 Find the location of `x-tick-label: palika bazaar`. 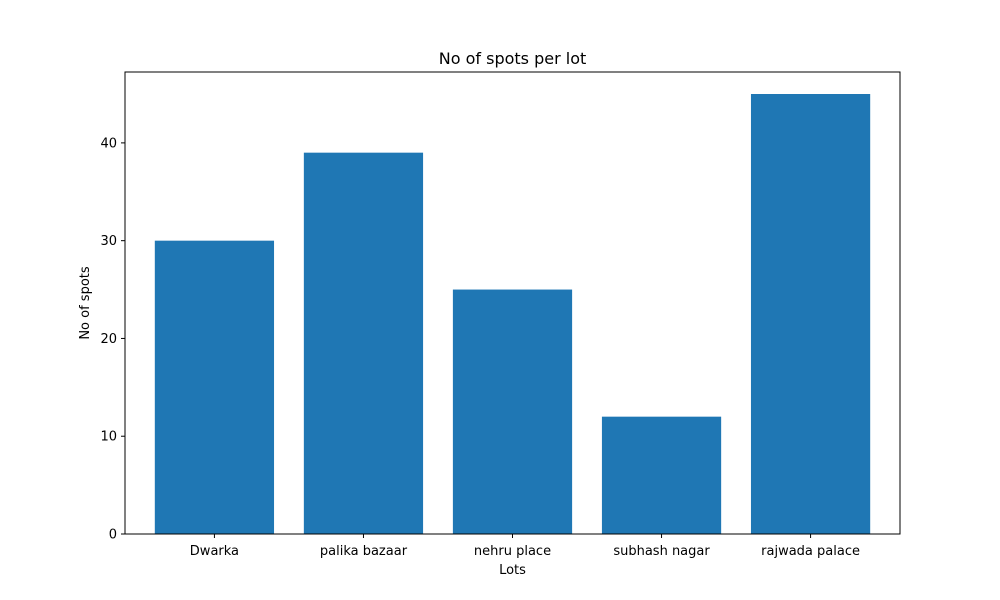

x-tick-label: palika bazaar is located at coordinates (364, 551).